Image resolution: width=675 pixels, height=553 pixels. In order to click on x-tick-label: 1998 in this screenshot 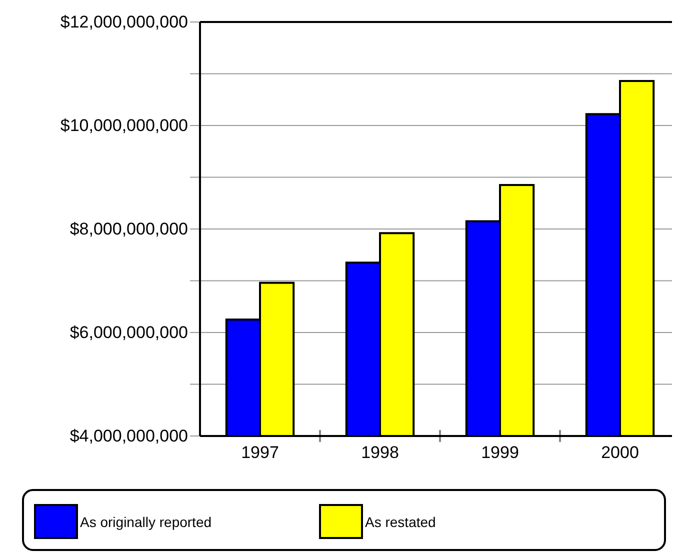, I will do `click(380, 452)`.